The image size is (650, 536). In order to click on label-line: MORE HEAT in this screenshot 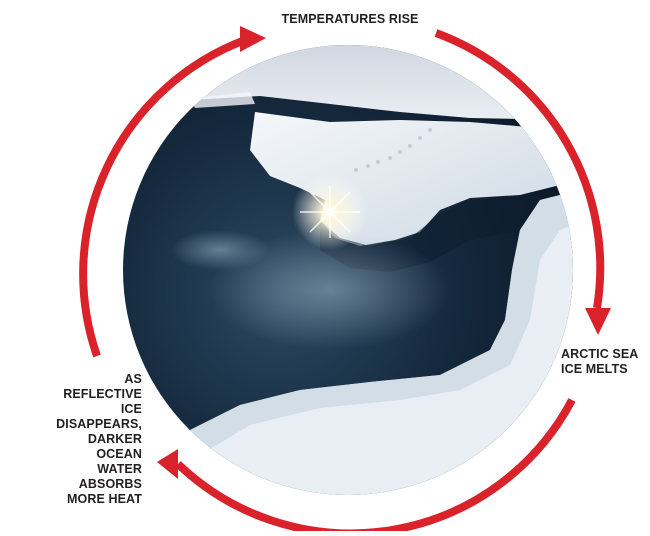, I will do `click(104, 499)`.